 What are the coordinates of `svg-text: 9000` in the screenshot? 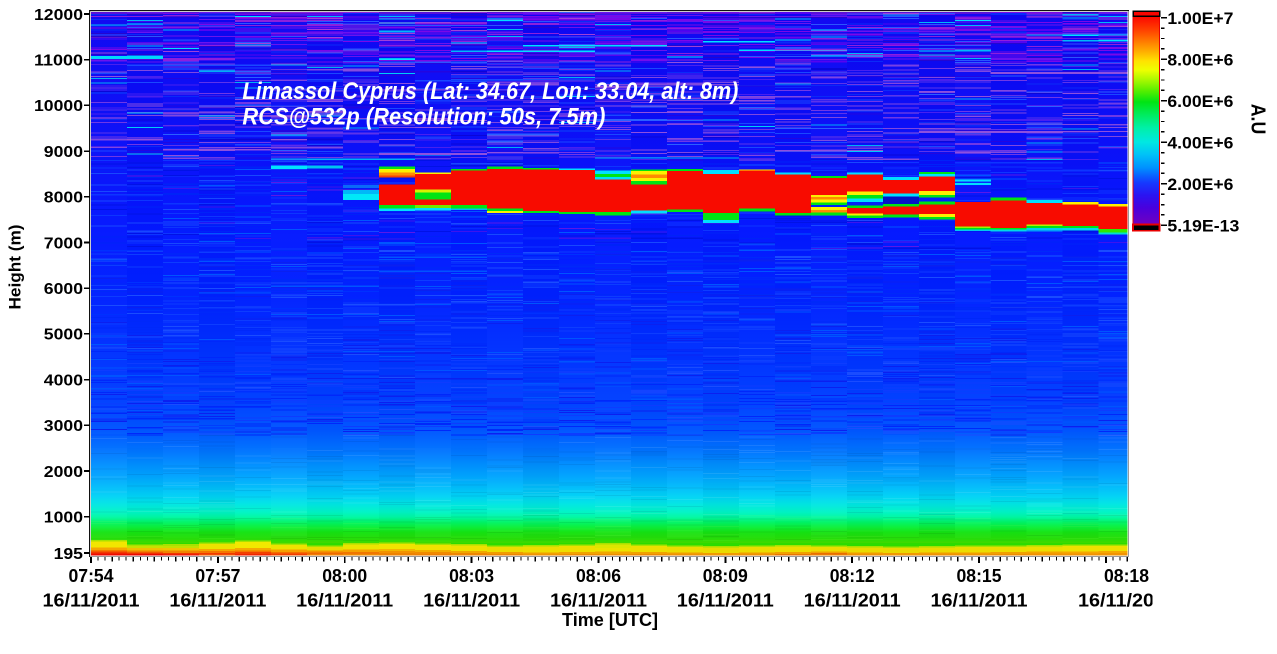 It's located at (63, 152).